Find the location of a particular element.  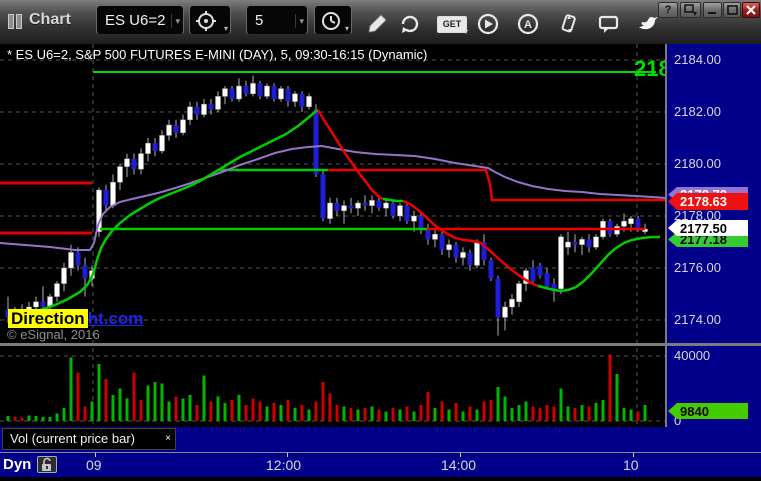

interval-input: 5 ▾ is located at coordinates (277, 20).